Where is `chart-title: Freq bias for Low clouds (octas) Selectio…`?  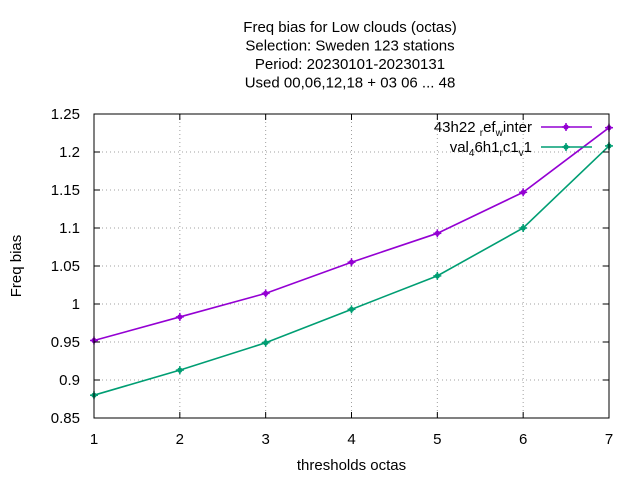
chart-title: Freq bias for Low clouds (octas) Selectio… is located at coordinates (349, 55).